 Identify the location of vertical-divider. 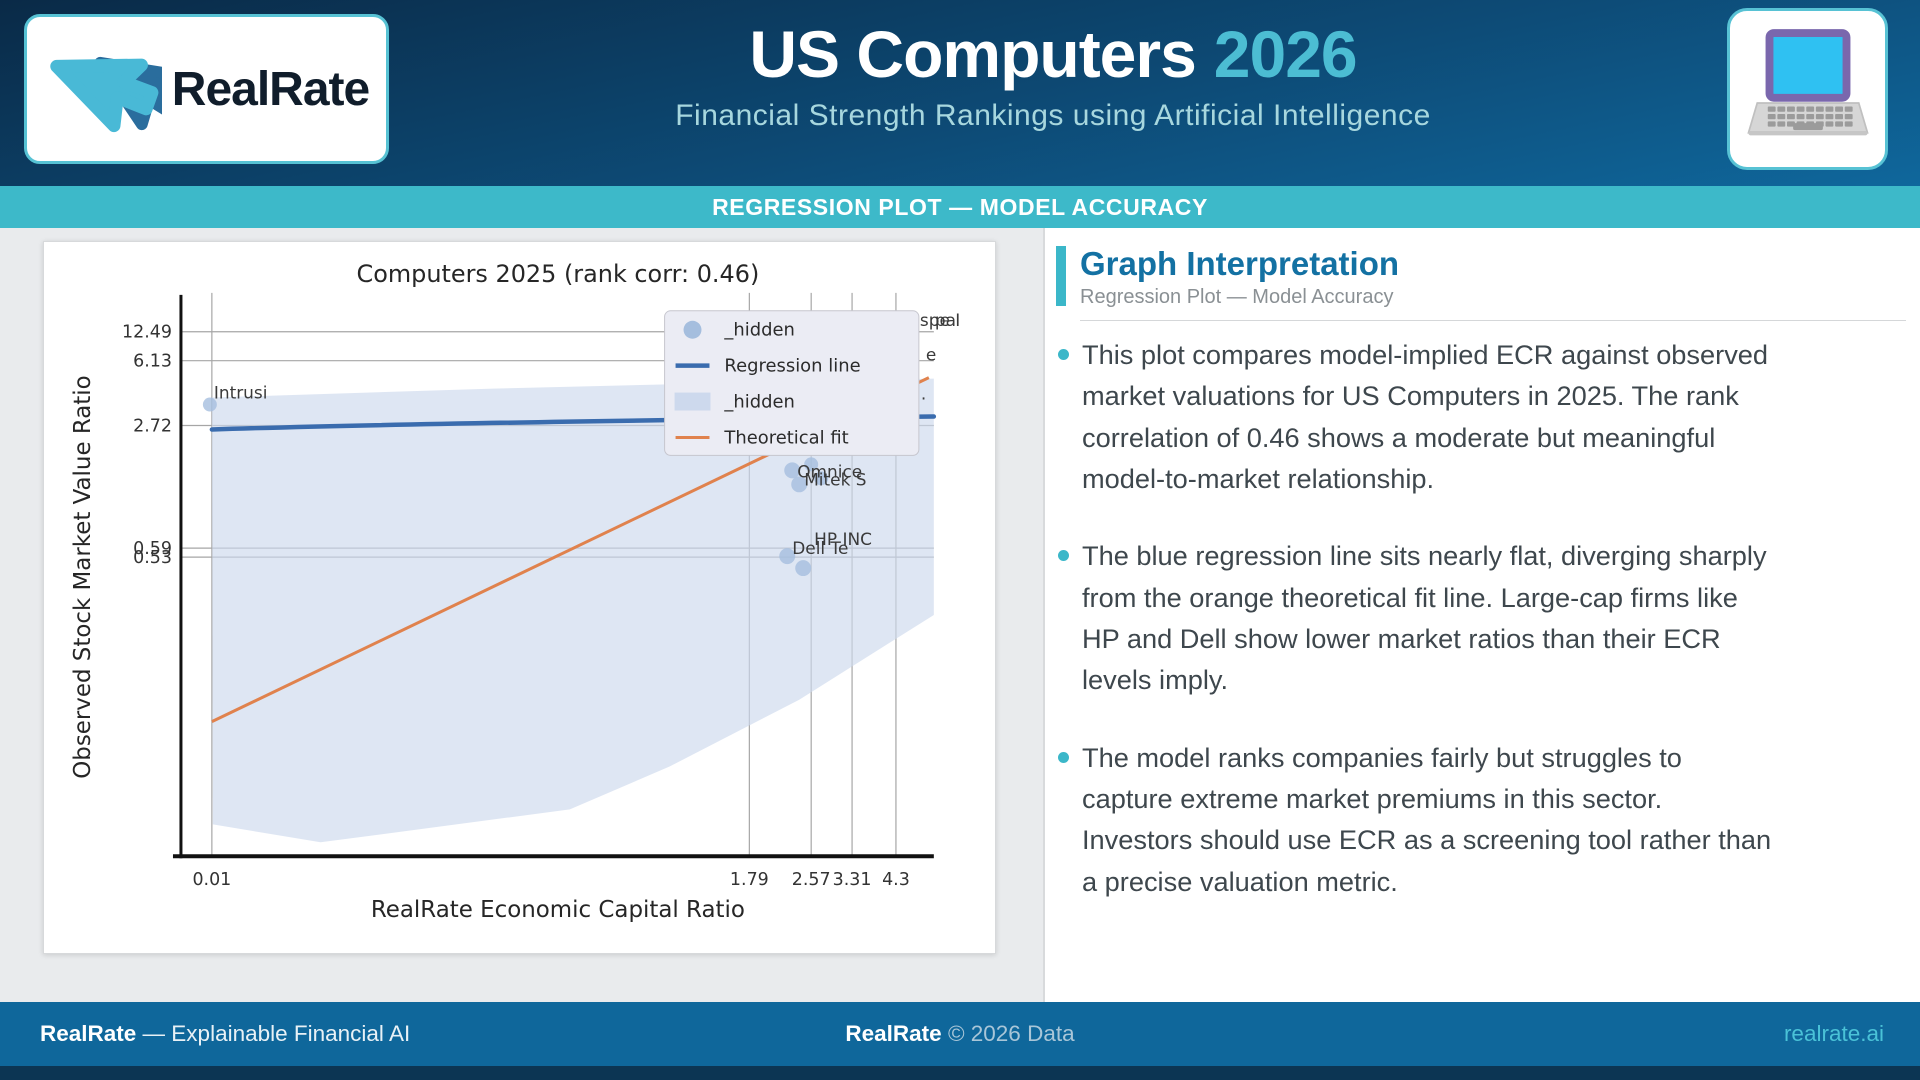
(1044, 615).